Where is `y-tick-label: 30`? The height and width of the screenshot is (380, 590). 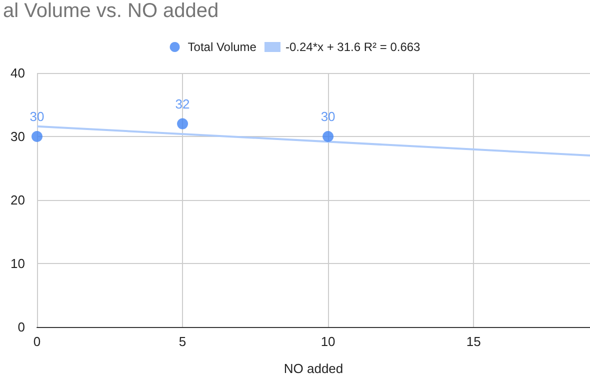
y-tick-label: 30 is located at coordinates (17, 136).